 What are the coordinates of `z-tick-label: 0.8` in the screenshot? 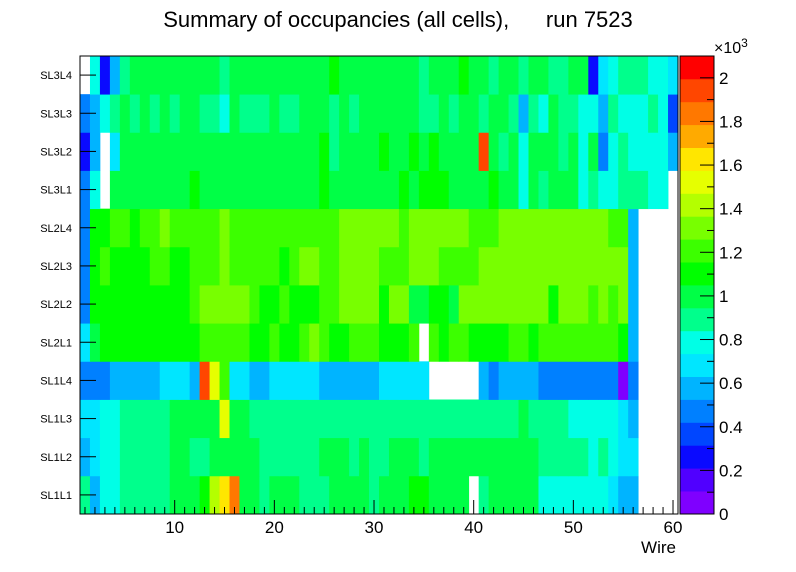 It's located at (731, 340).